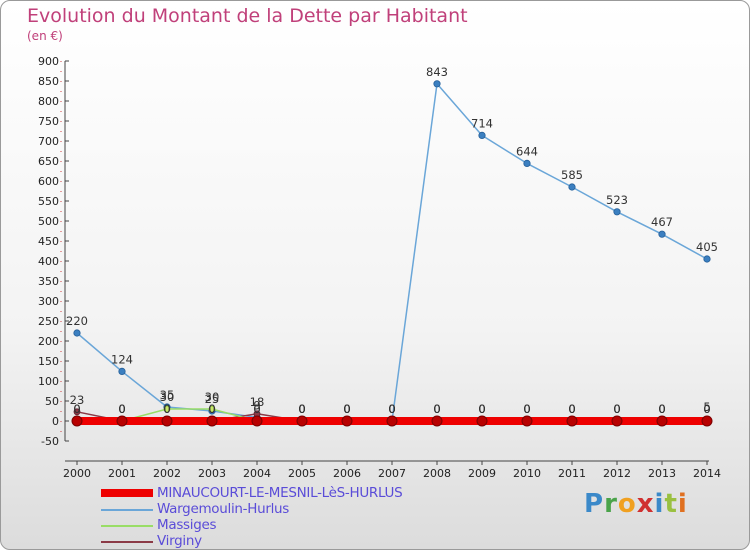 This screenshot has width=750, height=550. What do you see at coordinates (48, 61) in the screenshot?
I see `y-tick-label: 900` at bounding box center [48, 61].